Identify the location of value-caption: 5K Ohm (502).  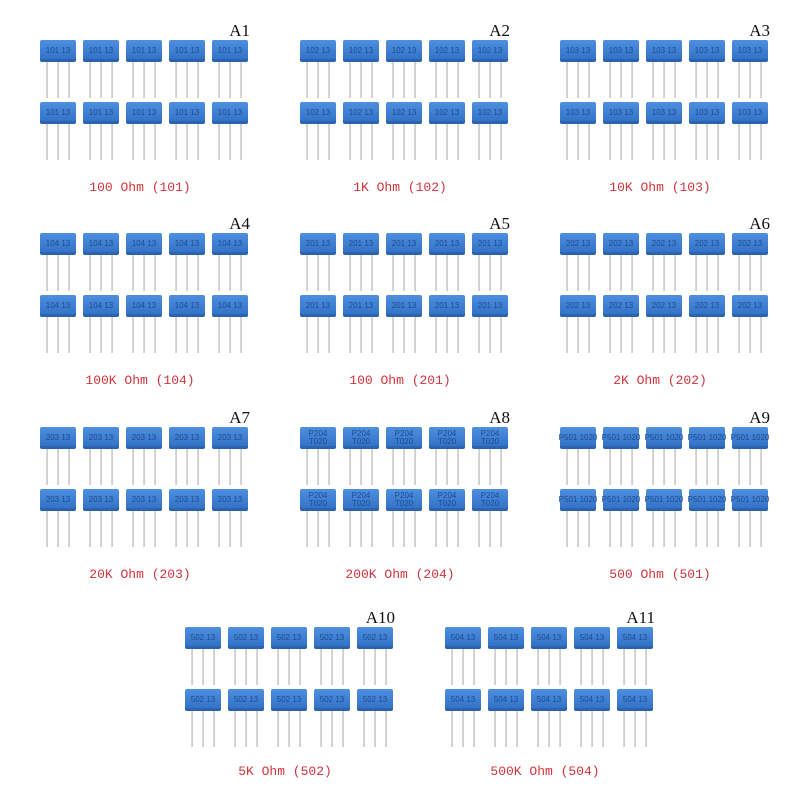
(285, 771).